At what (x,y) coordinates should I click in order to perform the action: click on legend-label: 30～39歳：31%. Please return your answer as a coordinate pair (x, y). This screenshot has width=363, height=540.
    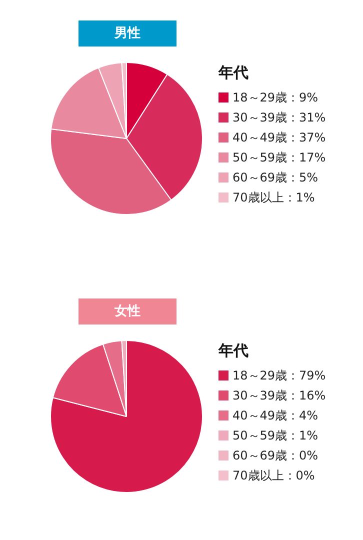
    Looking at the image, I should click on (279, 117).